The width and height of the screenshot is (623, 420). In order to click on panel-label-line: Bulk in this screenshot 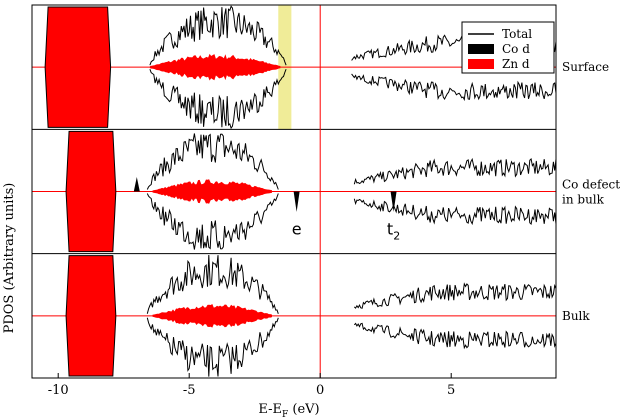, I will do `click(576, 316)`.